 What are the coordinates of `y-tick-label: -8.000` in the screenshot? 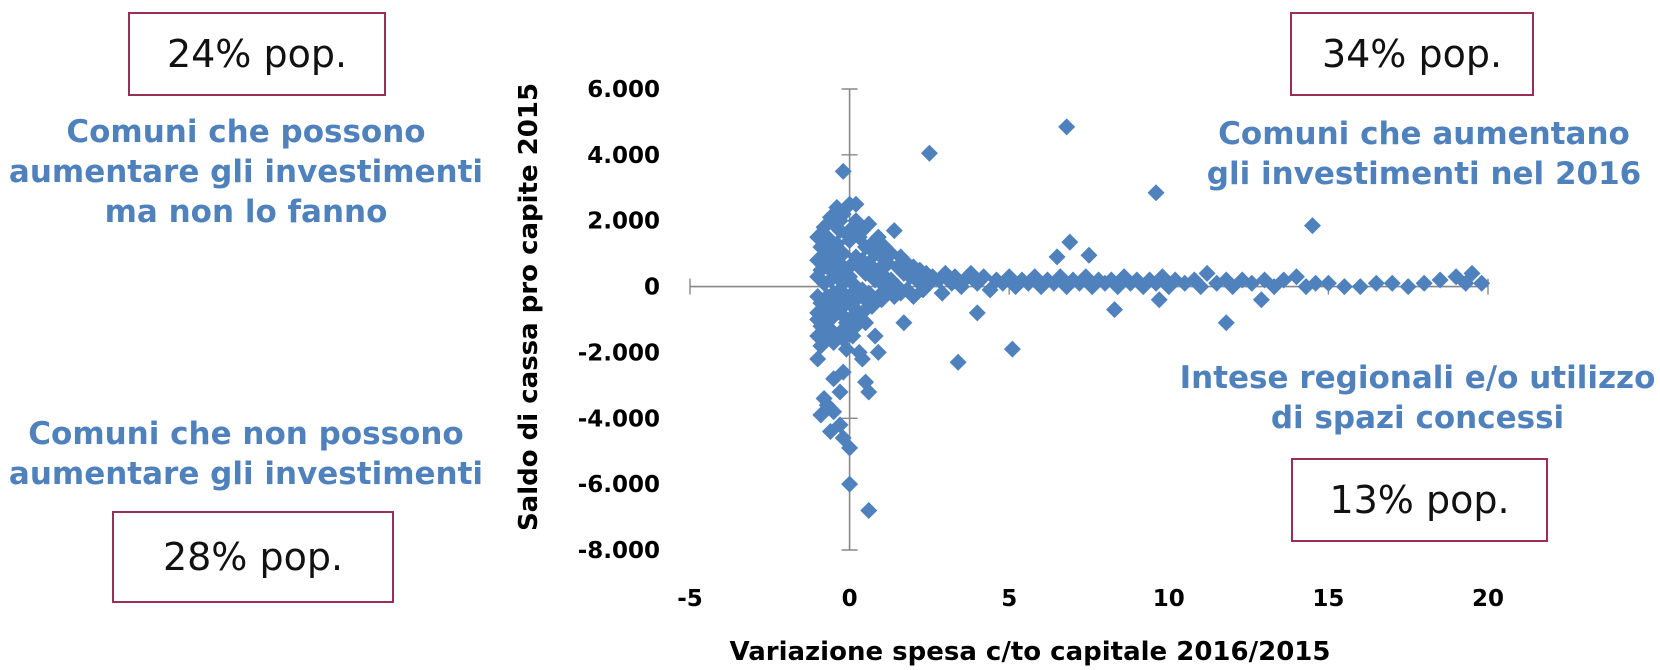 It's located at (619, 551).